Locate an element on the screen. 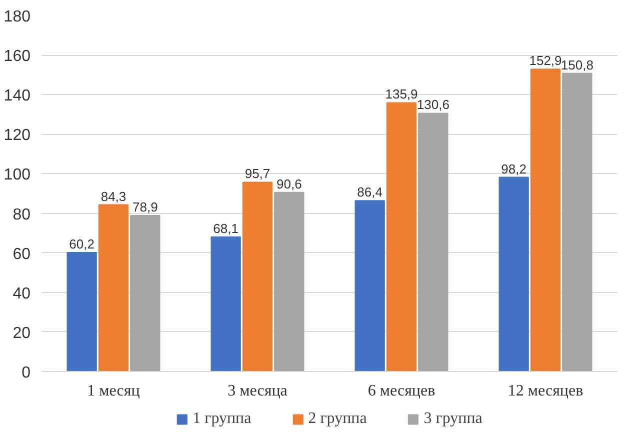 This screenshot has width=630, height=444. x-tick-label: 12 месяцев is located at coordinates (546, 391).